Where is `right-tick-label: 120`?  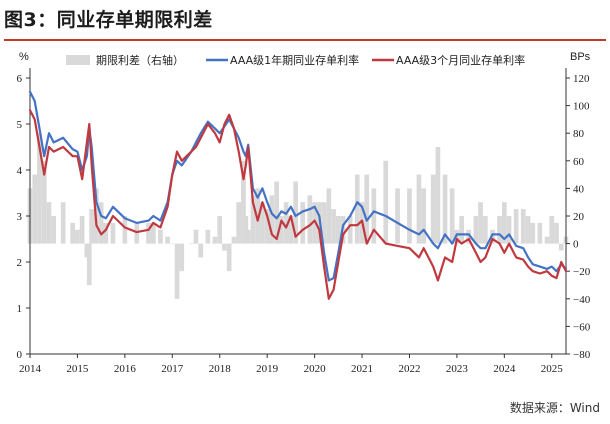
right-tick-label: 120 is located at coordinates (581, 79).